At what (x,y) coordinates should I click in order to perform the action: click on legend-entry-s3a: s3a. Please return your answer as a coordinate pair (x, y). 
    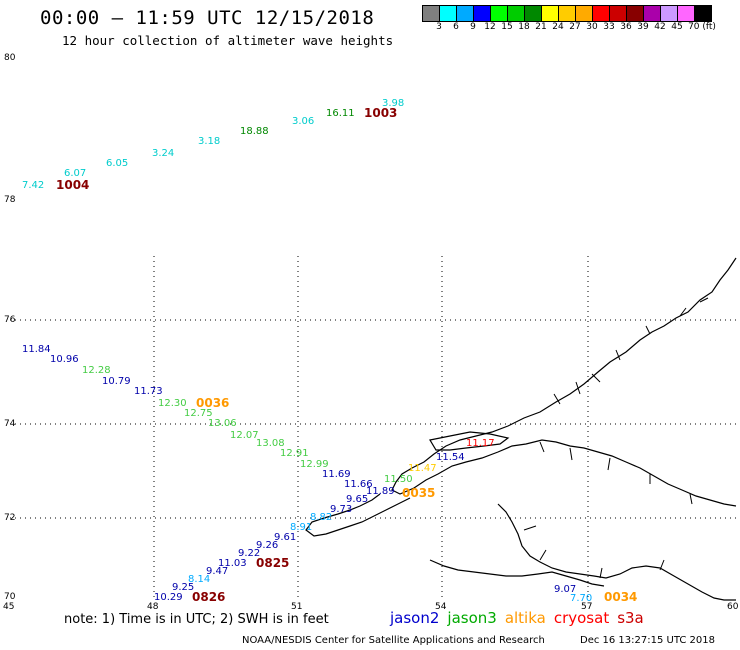
    Looking at the image, I should click on (630, 618).